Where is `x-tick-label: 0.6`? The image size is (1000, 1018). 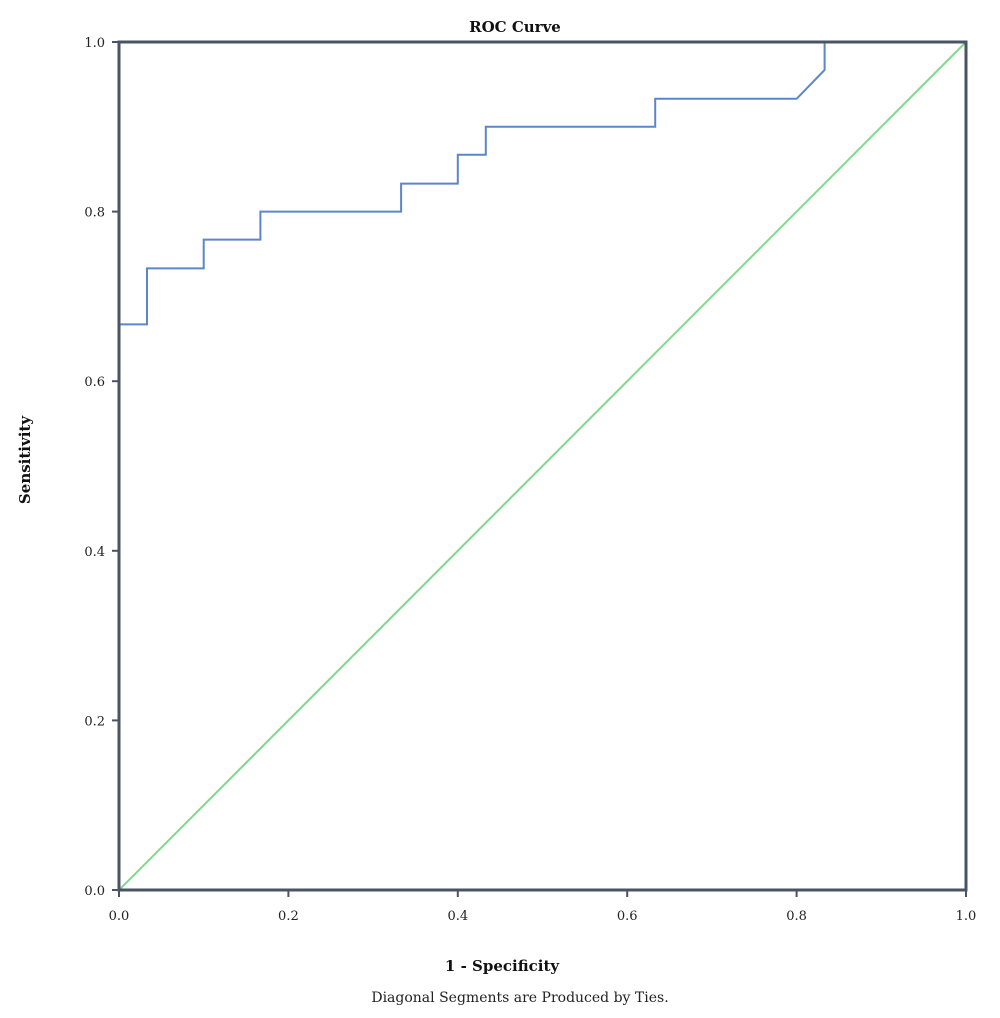 x-tick-label: 0.6 is located at coordinates (627, 916).